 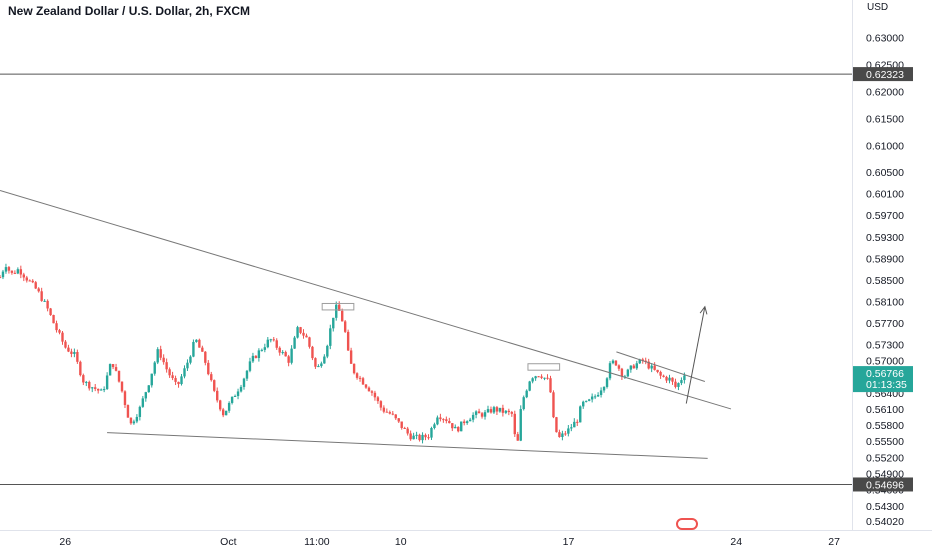 I want to click on lower-support-trendline, so click(x=407, y=445).